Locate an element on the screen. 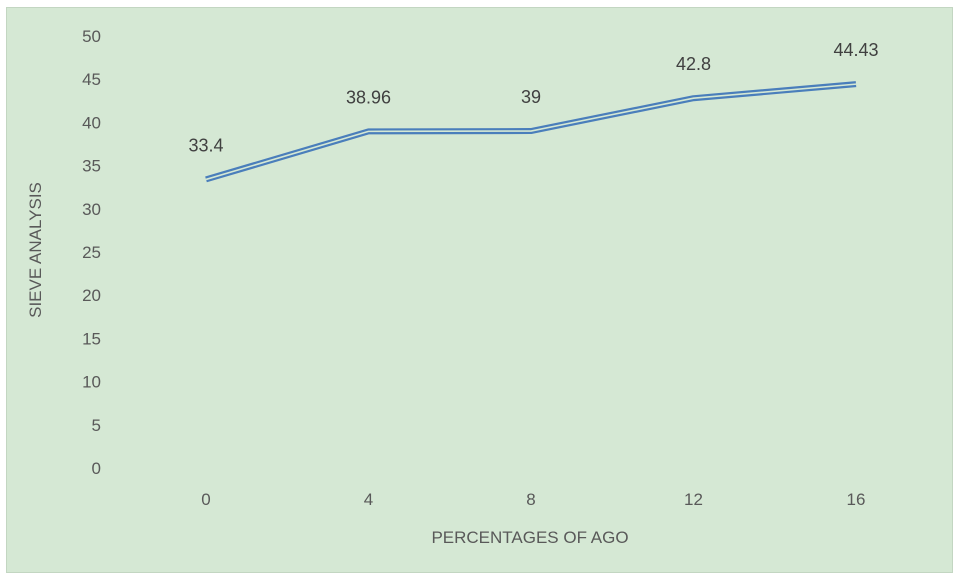 The width and height of the screenshot is (959, 578). y-tick-label: 25 is located at coordinates (91, 252).